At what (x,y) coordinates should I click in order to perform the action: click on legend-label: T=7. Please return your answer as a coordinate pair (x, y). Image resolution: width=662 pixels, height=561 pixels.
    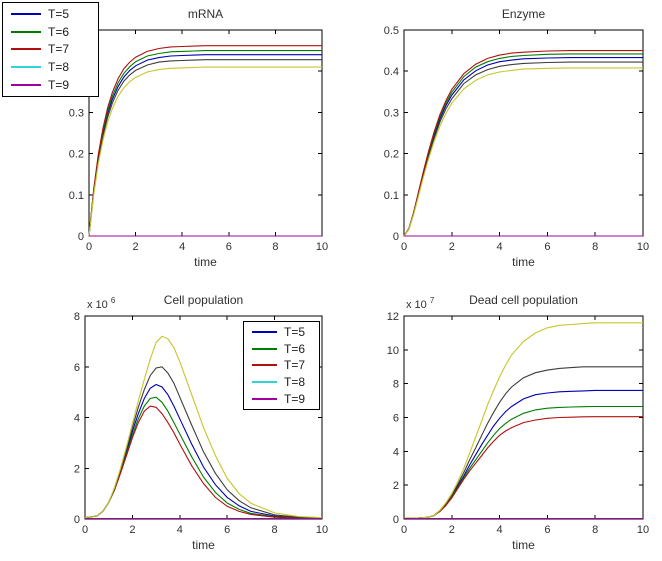
    Looking at the image, I should click on (295, 365).